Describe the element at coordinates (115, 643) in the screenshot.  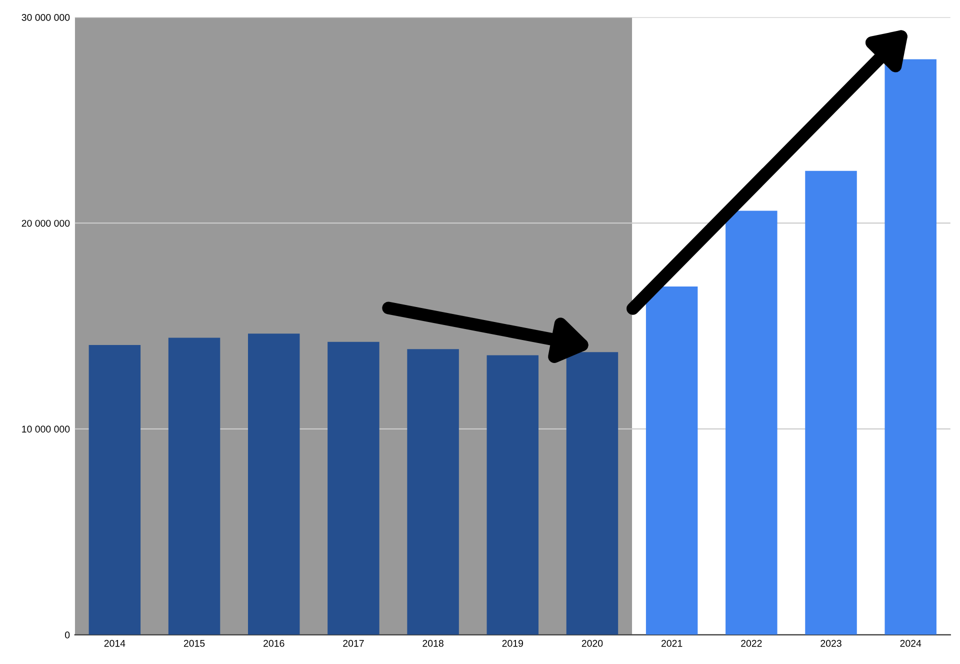
I see `x-tick-label: 2014` at that location.